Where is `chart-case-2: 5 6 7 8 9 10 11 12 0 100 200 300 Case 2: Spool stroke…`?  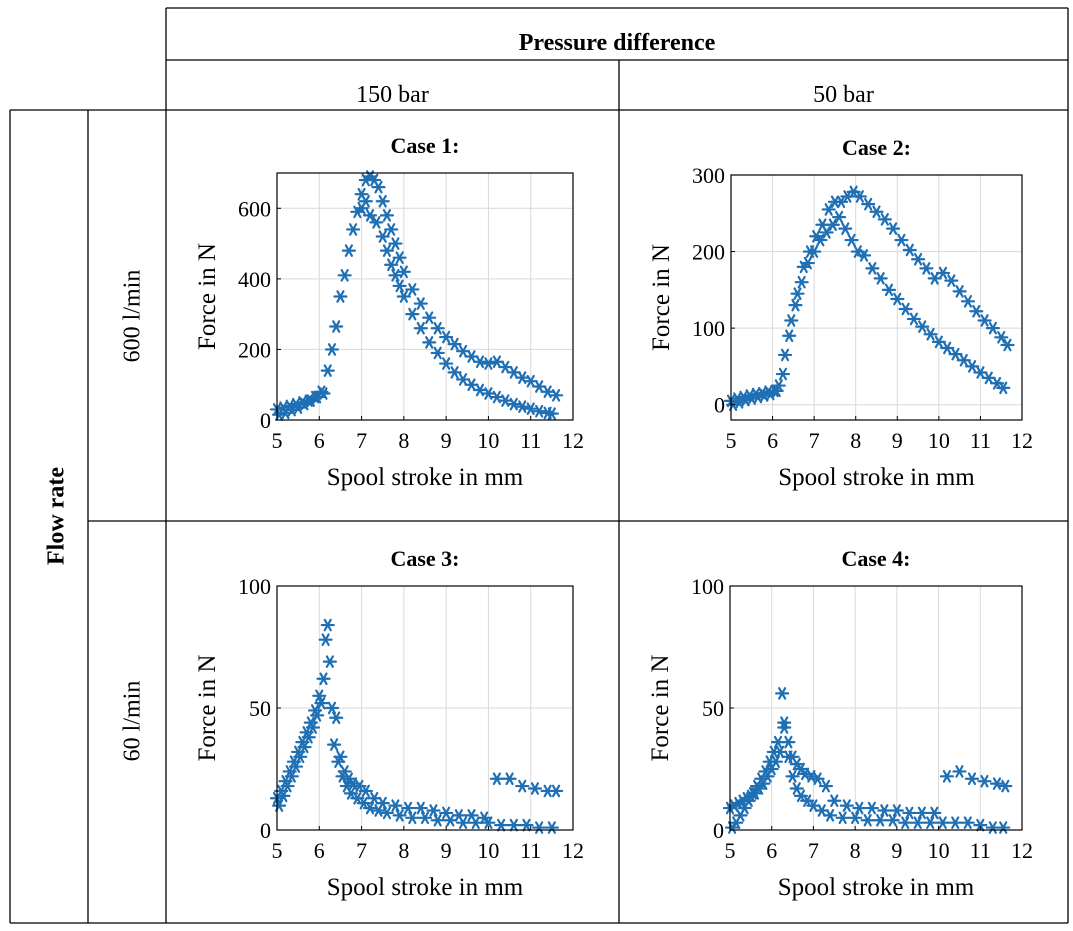 chart-case-2: 5 6 7 8 9 10 11 12 0 100 200 300 Case 2: Spool stroke… is located at coordinates (840, 313).